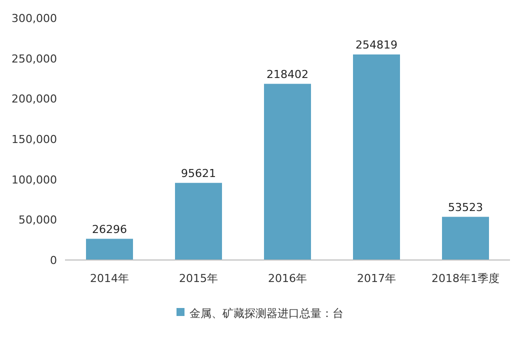 Image resolution: width=523 pixels, height=342 pixels. What do you see at coordinates (465, 207) in the screenshot?
I see `data-label: 53523` at bounding box center [465, 207].